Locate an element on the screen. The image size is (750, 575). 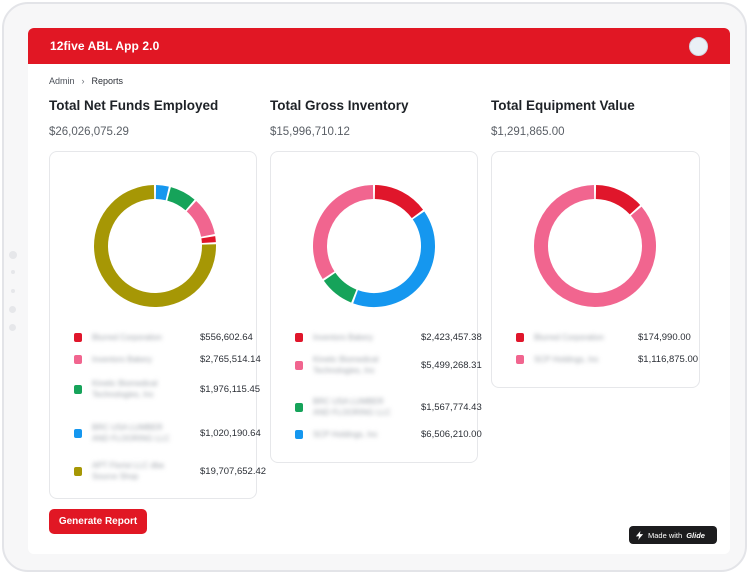
generate-report-button: Generate Report is located at coordinates (98, 521).